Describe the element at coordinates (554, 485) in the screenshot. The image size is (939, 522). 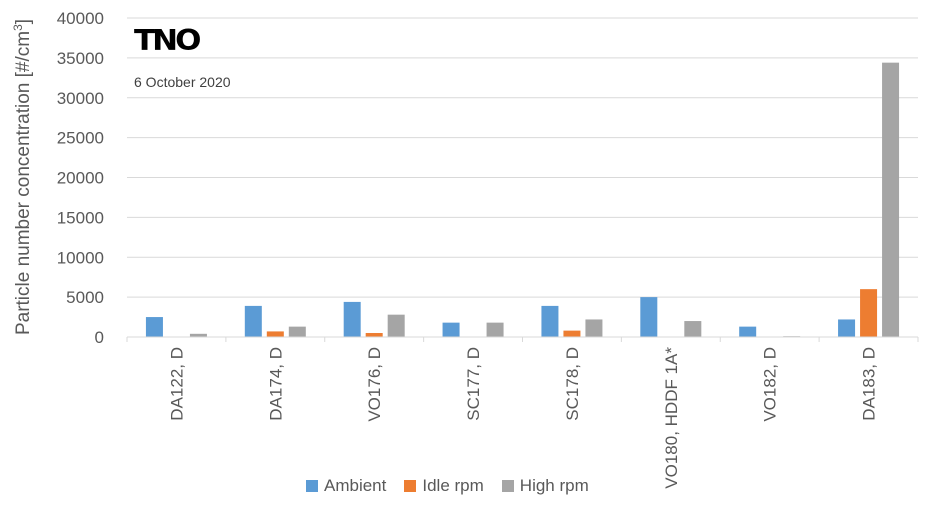
I see `legend-label: High rpm` at that location.